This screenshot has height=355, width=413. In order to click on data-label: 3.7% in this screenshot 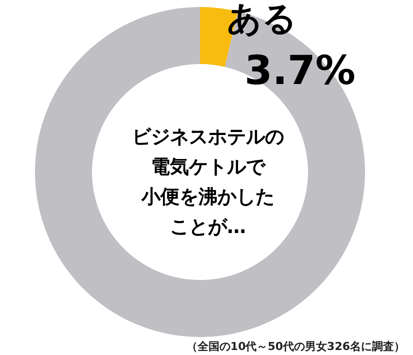, I will do `click(300, 71)`.